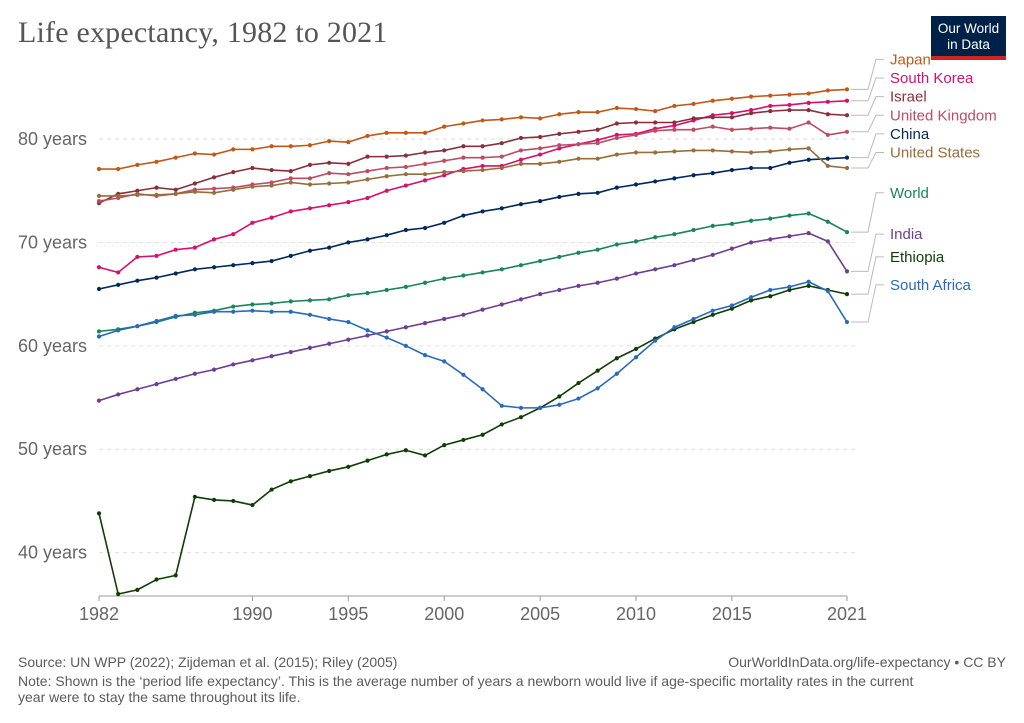 Image resolution: width=1024 pixels, height=723 pixels. I want to click on series-japan, so click(473, 129).